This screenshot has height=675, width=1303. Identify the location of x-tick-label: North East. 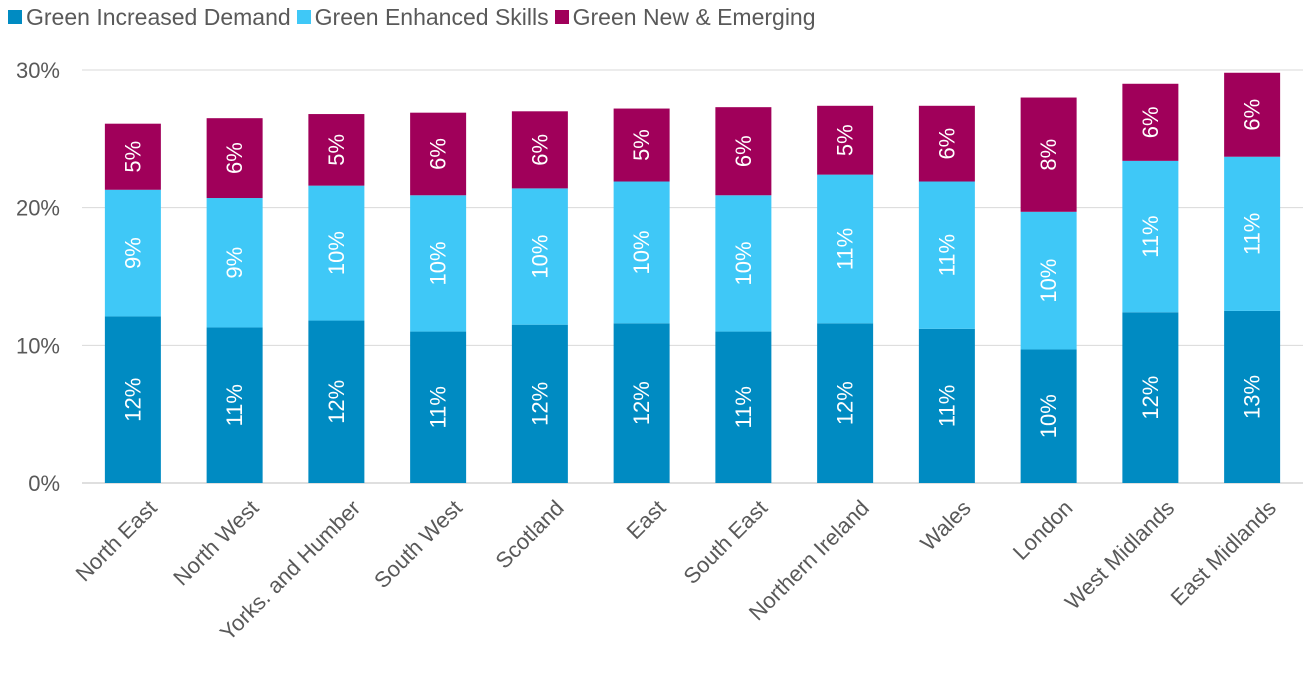
(116, 540).